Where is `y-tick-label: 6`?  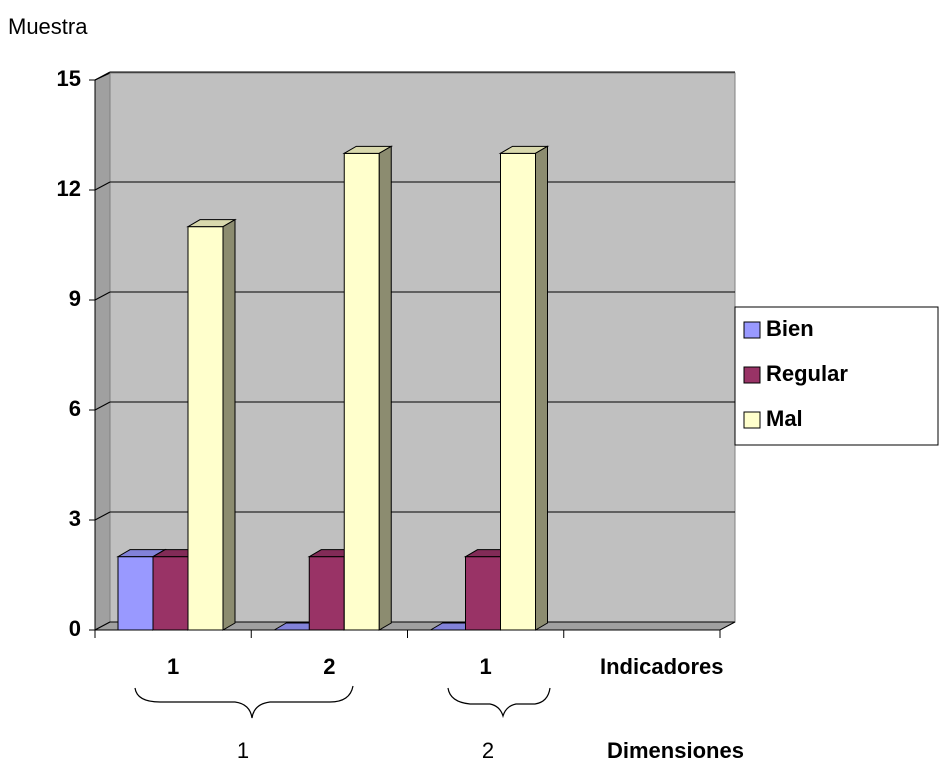 y-tick-label: 6 is located at coordinates (75, 408).